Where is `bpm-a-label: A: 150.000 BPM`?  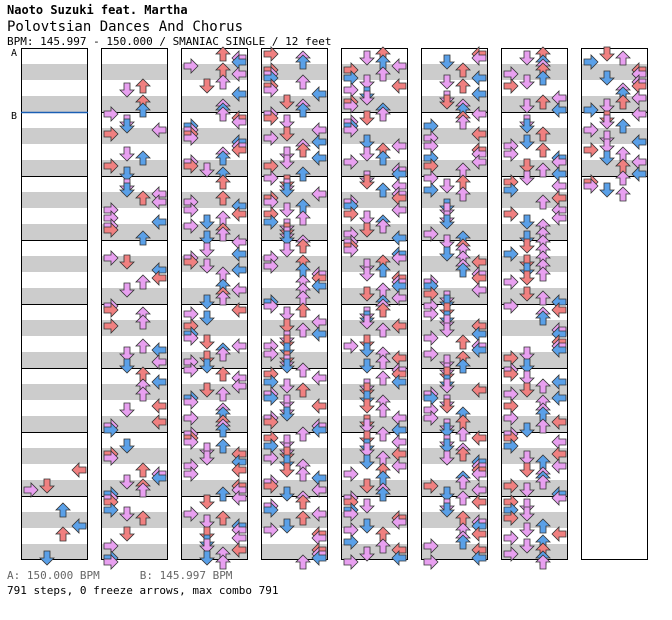 bpm-a-label: A: 150.000 BPM is located at coordinates (53, 575).